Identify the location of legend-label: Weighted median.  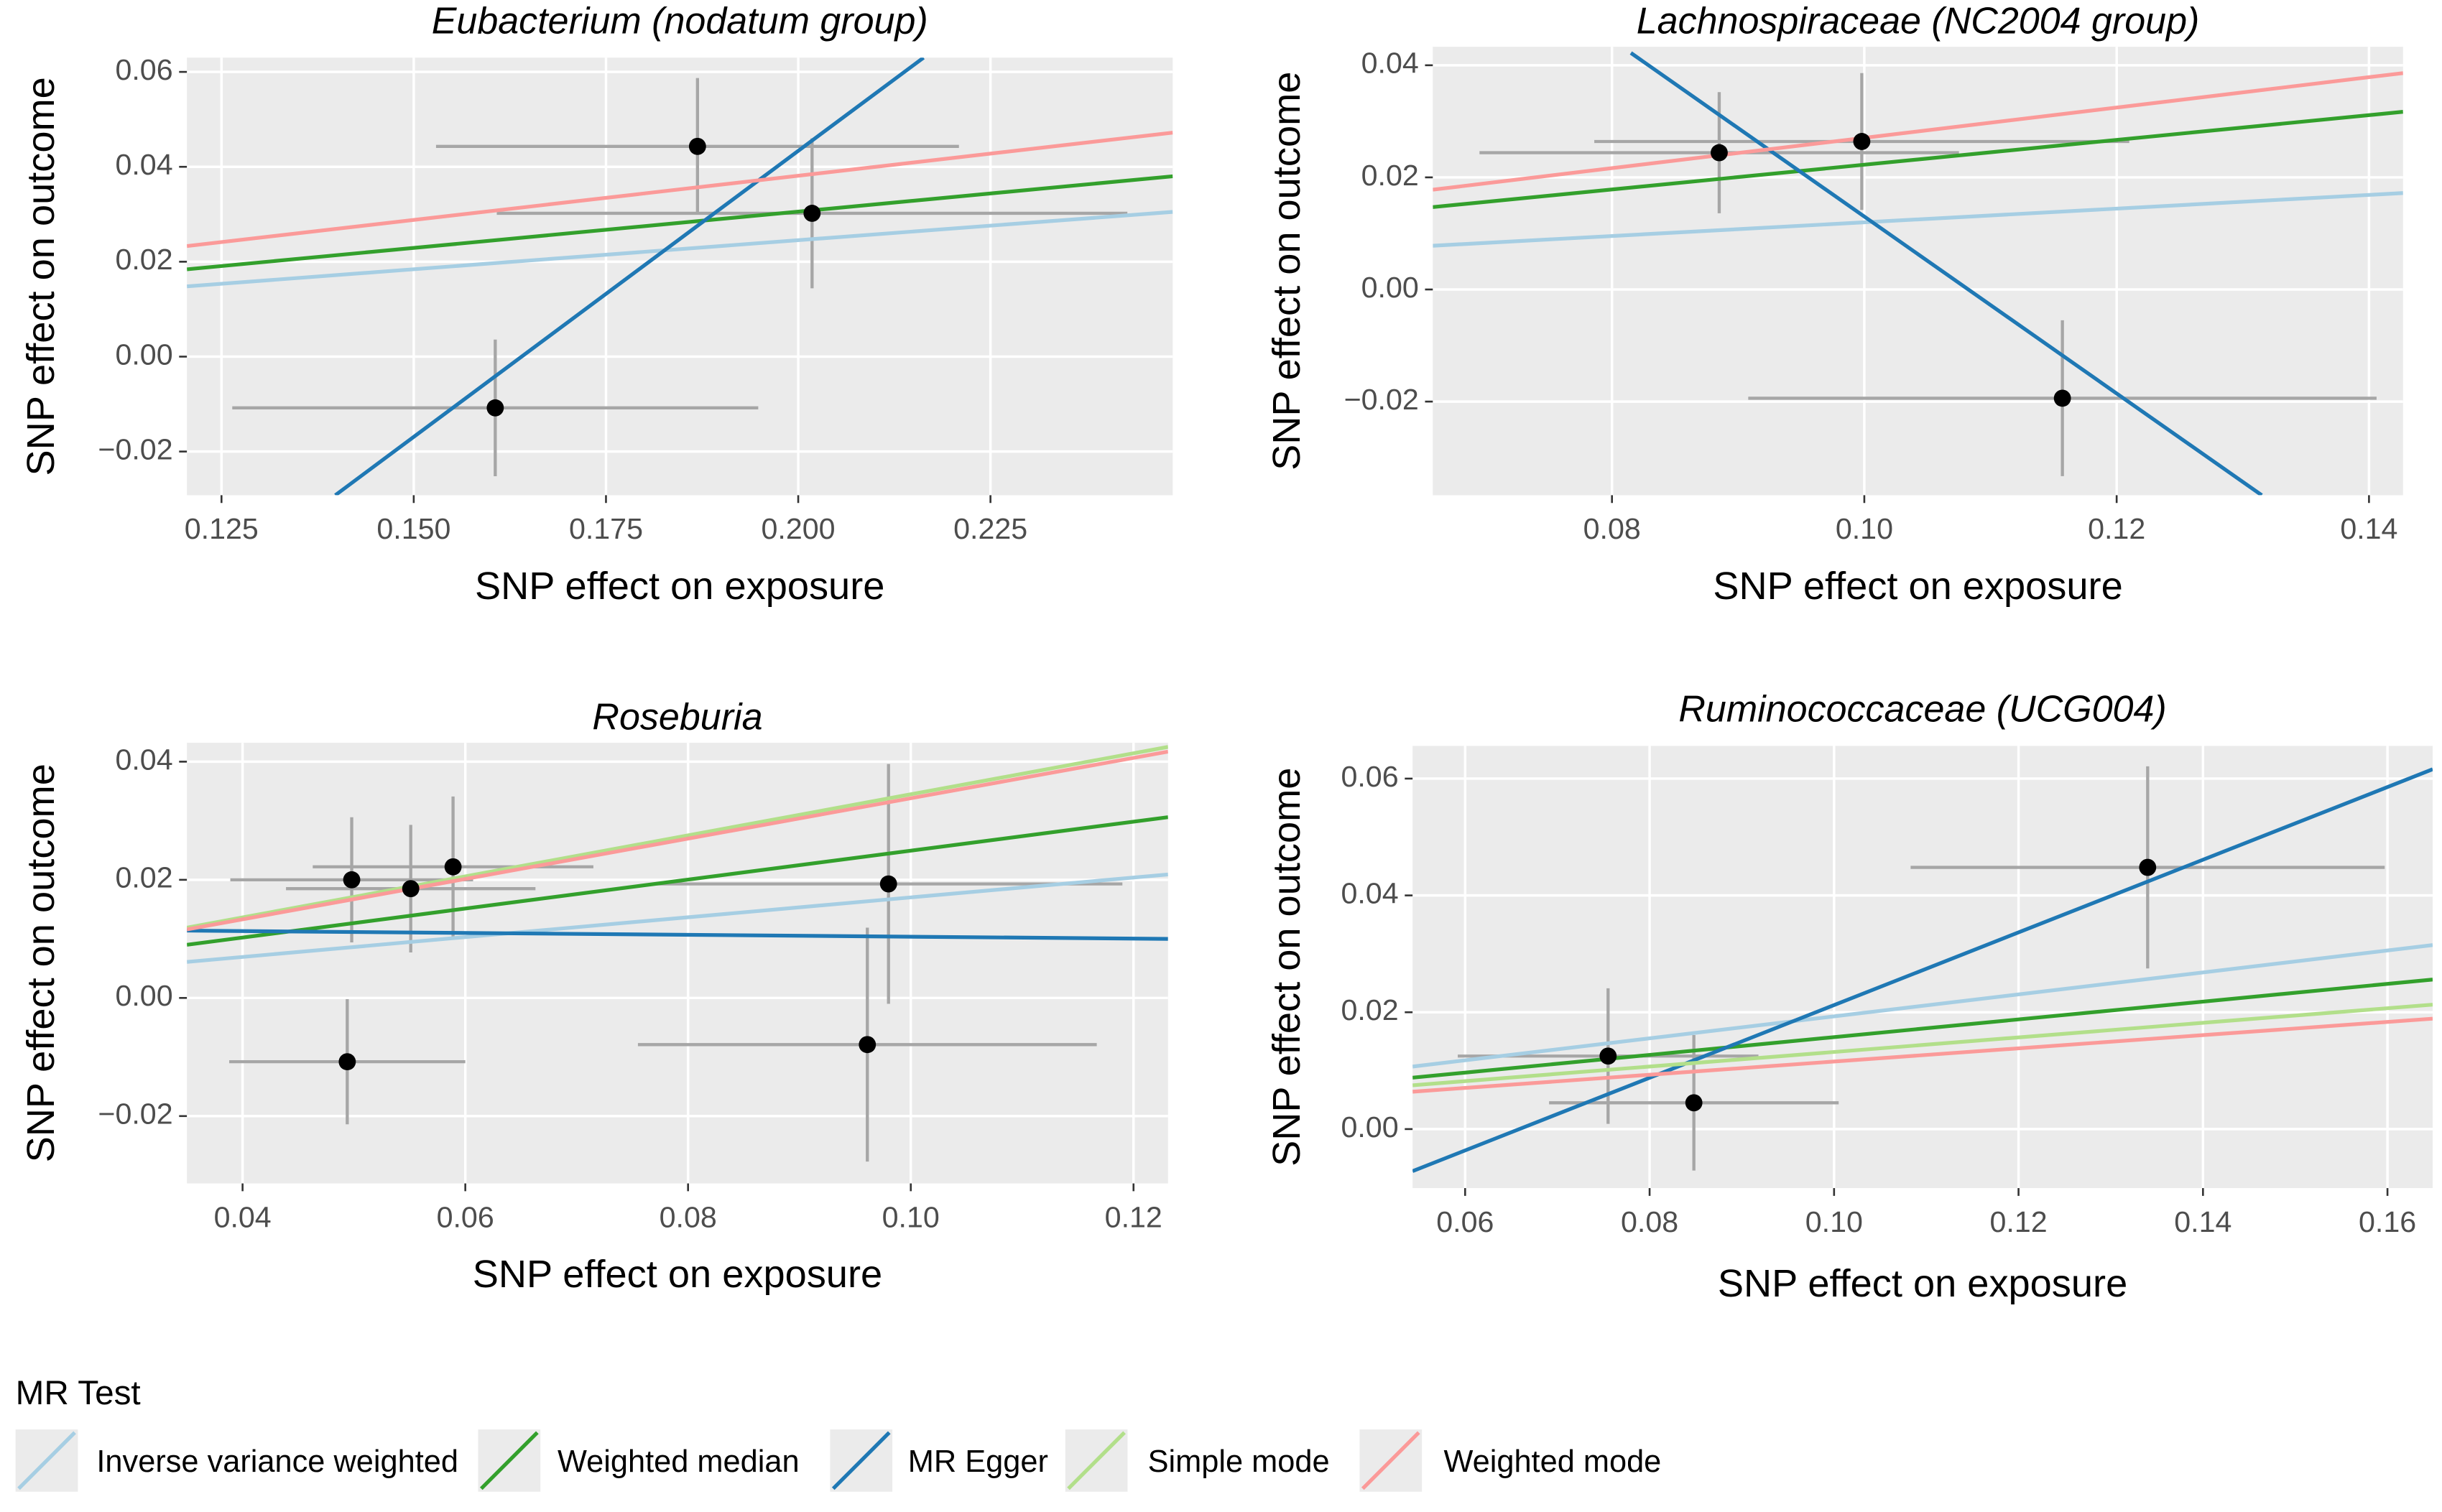
(679, 1461).